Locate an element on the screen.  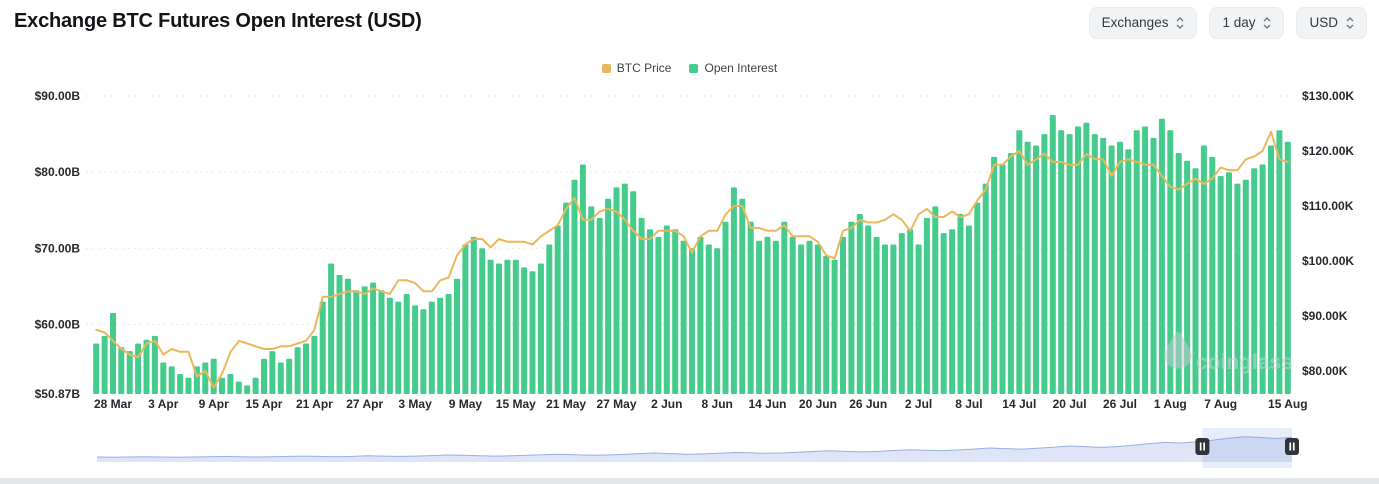
chart-navigator is located at coordinates (689, 450).